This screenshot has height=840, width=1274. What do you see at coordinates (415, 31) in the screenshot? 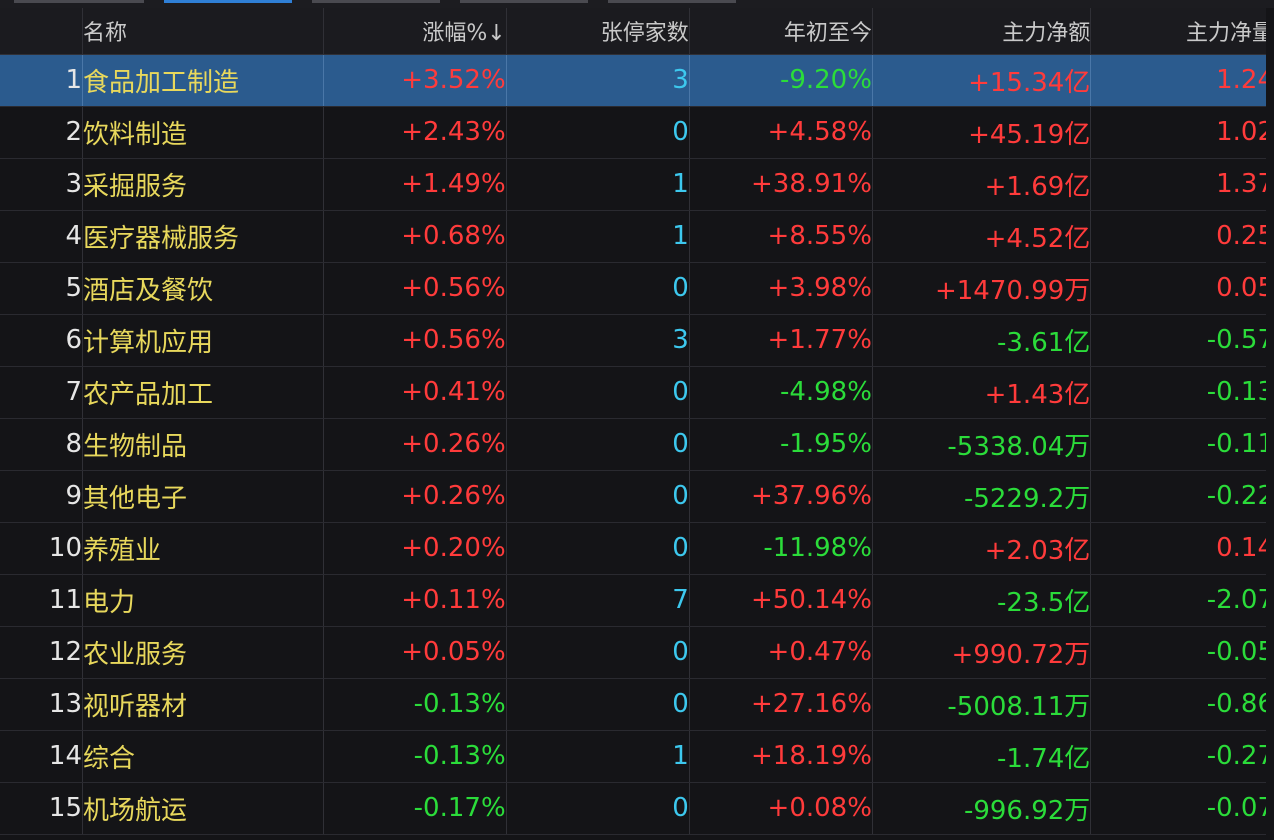
I see `header-change-pct: 涨幅%↓` at bounding box center [415, 31].